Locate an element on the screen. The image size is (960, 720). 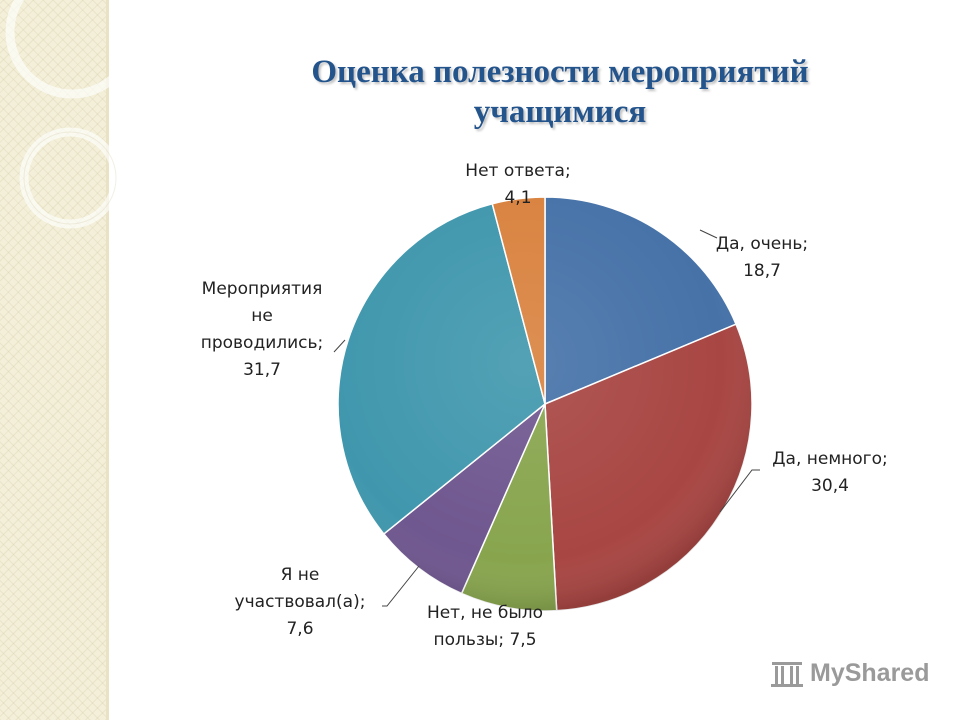
data-label-6: Нет ответа; 4,1 is located at coordinates (517, 184).